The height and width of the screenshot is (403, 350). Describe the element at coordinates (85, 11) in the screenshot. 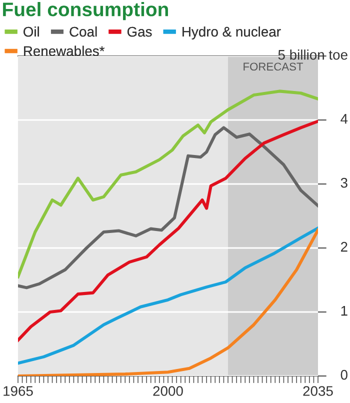

I see `chart-title: Fuel consumption` at that location.